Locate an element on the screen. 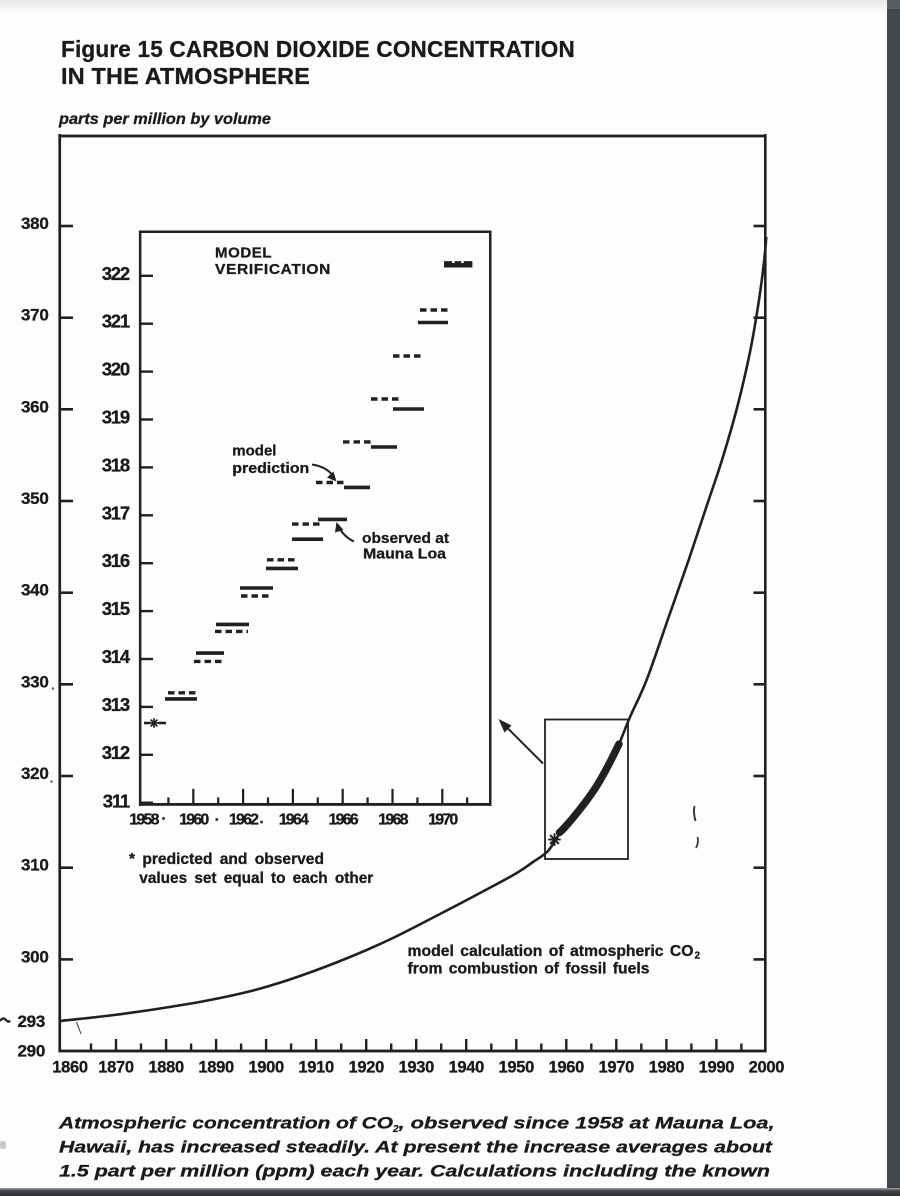  svg-text: observed at is located at coordinates (405, 538).